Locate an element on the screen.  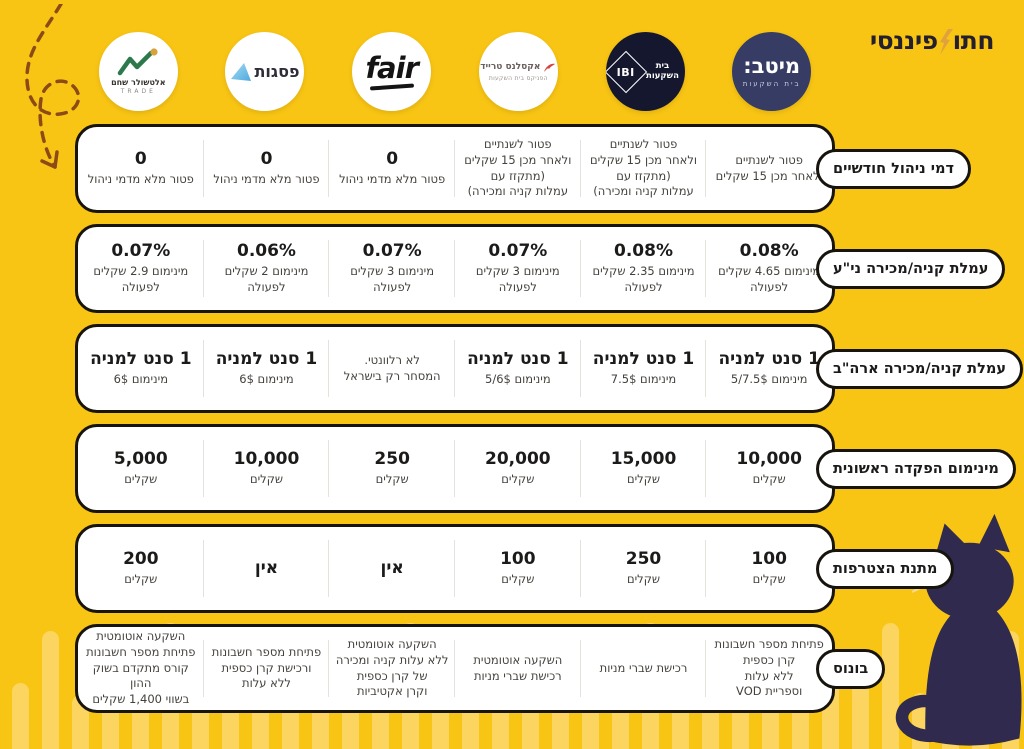
company-logo-fair: fair is located at coordinates (391, 71).